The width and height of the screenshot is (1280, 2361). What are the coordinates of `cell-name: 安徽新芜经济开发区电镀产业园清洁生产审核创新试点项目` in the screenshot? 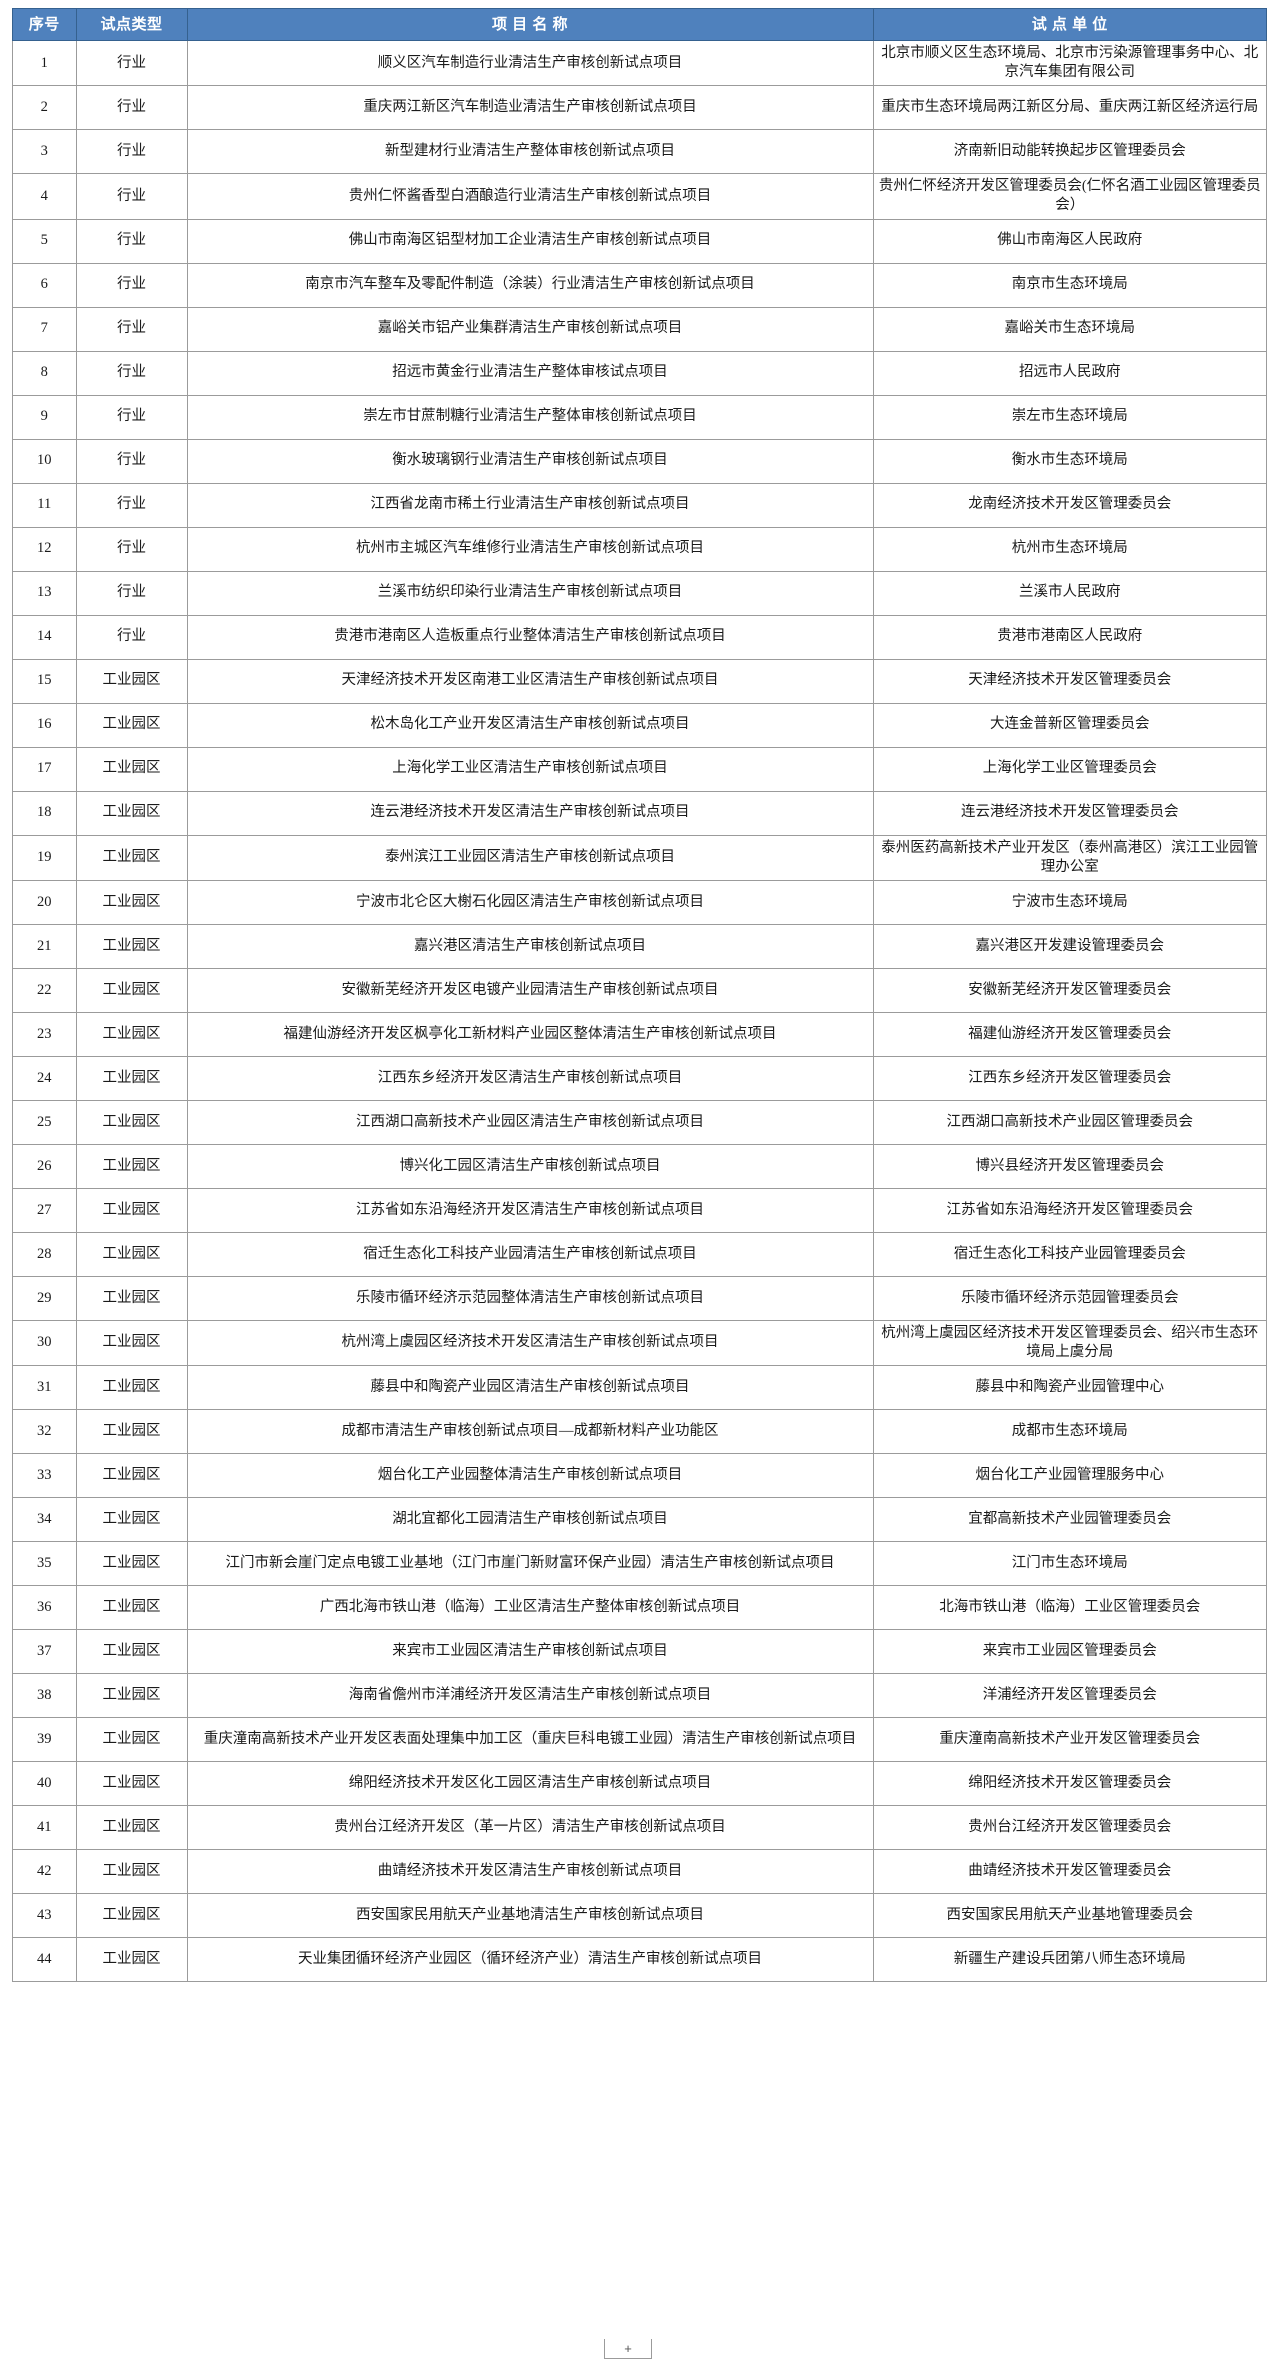 It's located at (530, 990).